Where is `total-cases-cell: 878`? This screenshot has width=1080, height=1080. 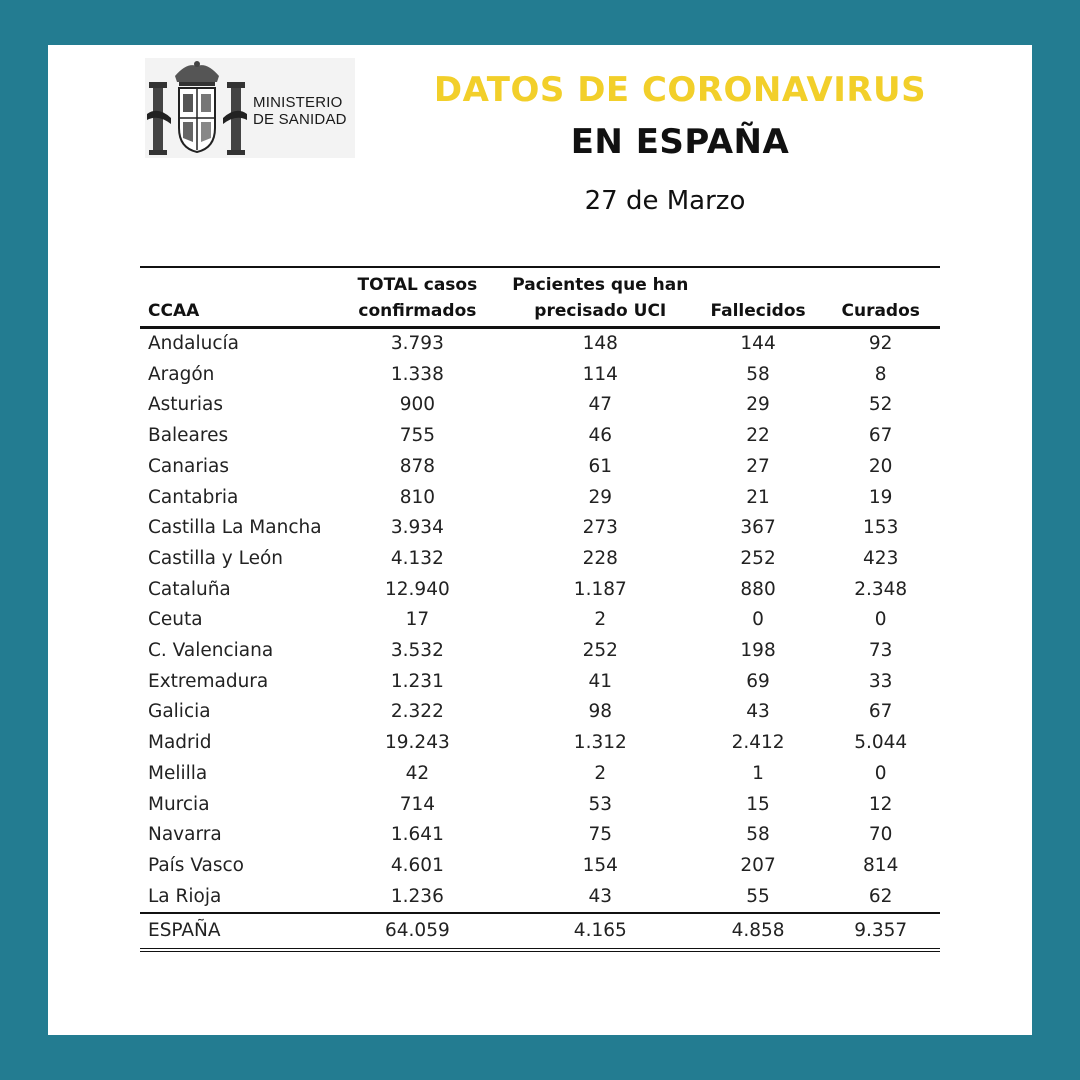
total-cases-cell: 878 is located at coordinates (417, 466).